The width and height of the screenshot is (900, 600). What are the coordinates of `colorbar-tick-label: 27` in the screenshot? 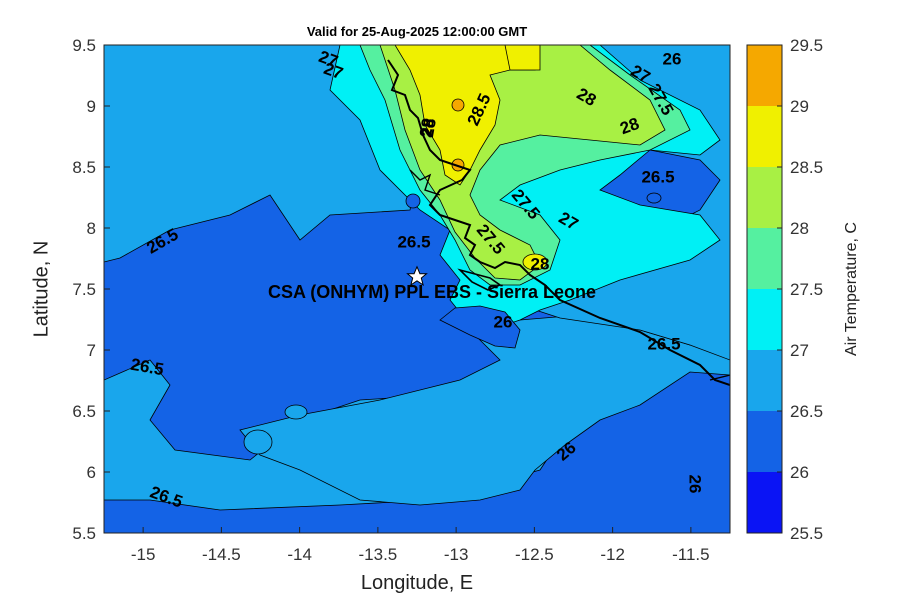 It's located at (799, 350).